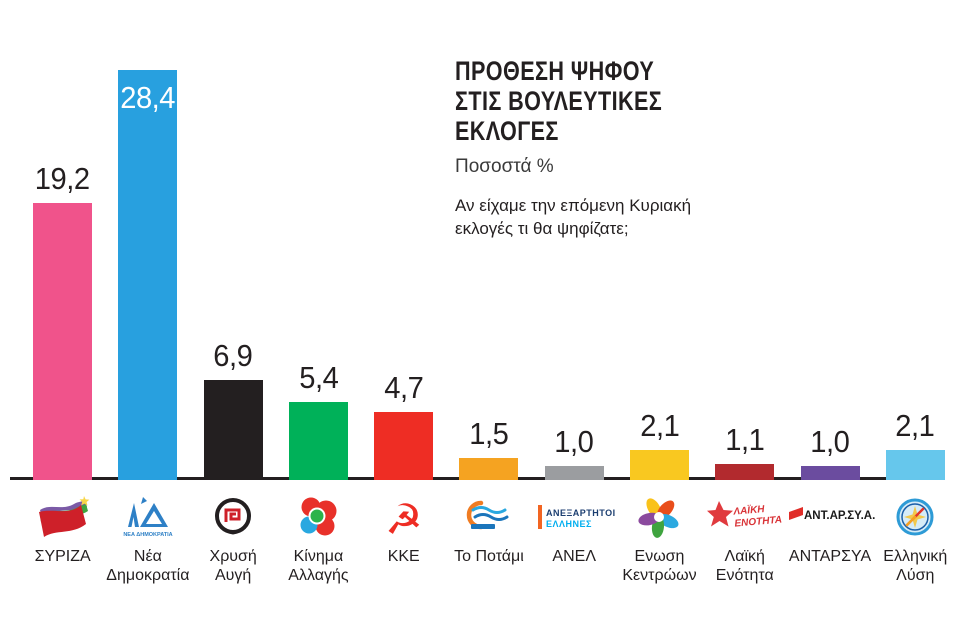  Describe the element at coordinates (148, 566) in the screenshot. I see `party-name-label: Νέα Δημοκρατία` at that location.